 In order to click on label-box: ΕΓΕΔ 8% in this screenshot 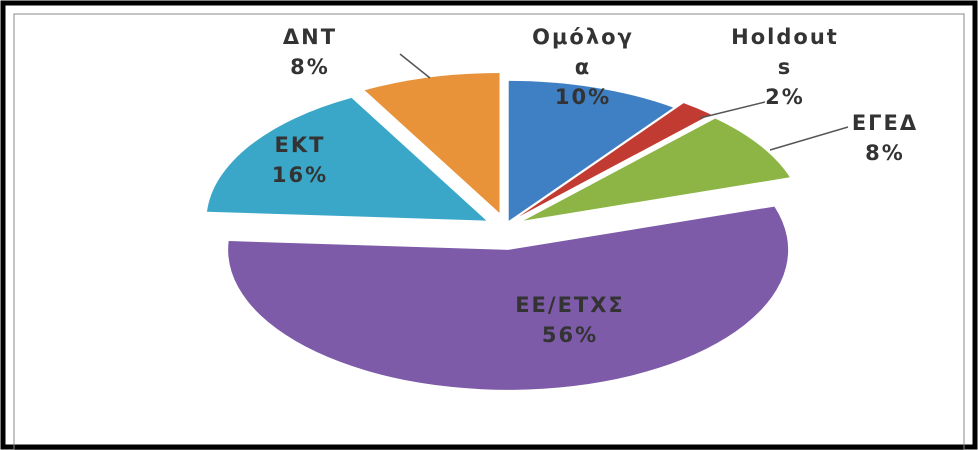, I will do `click(885, 138)`.